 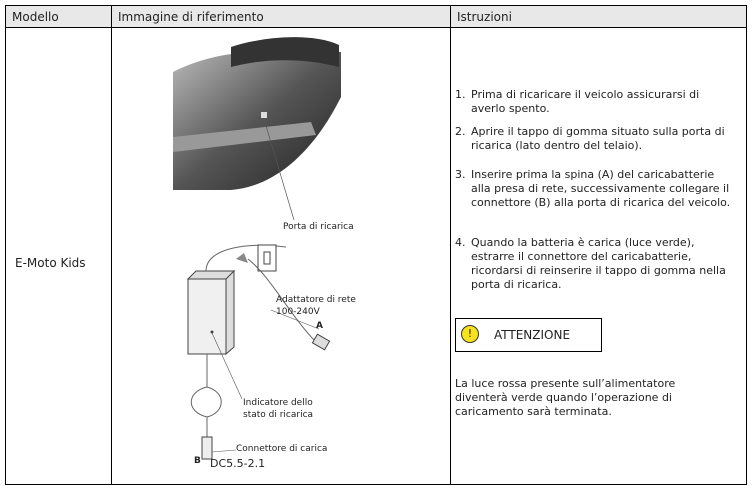 What do you see at coordinates (318, 227) in the screenshot?
I see `image-label: Porta di ricarica` at bounding box center [318, 227].